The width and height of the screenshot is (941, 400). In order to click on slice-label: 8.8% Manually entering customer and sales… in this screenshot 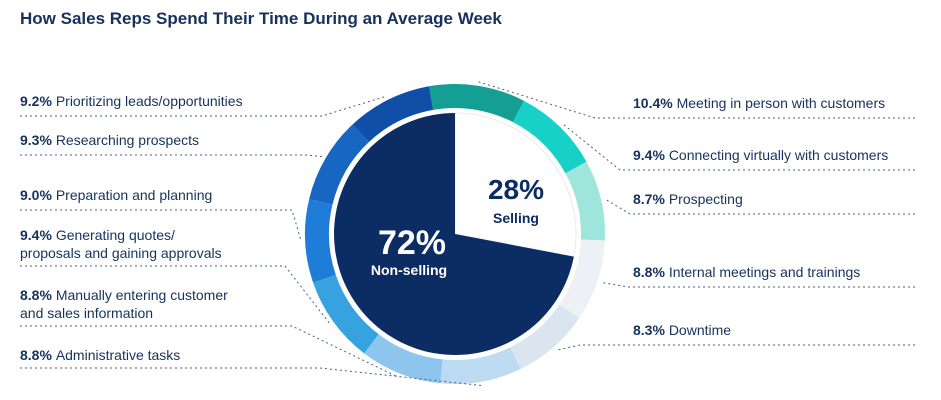, I will do `click(124, 304)`.